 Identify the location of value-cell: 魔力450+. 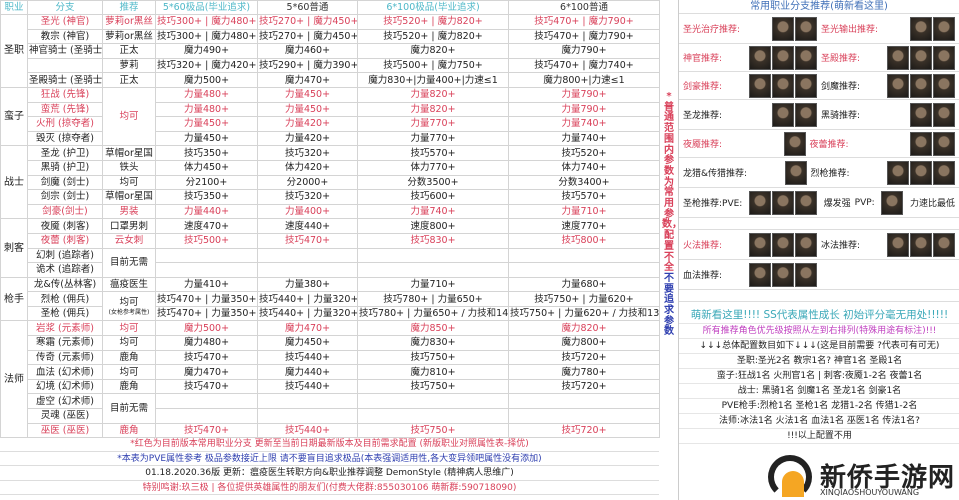
(307, 343).